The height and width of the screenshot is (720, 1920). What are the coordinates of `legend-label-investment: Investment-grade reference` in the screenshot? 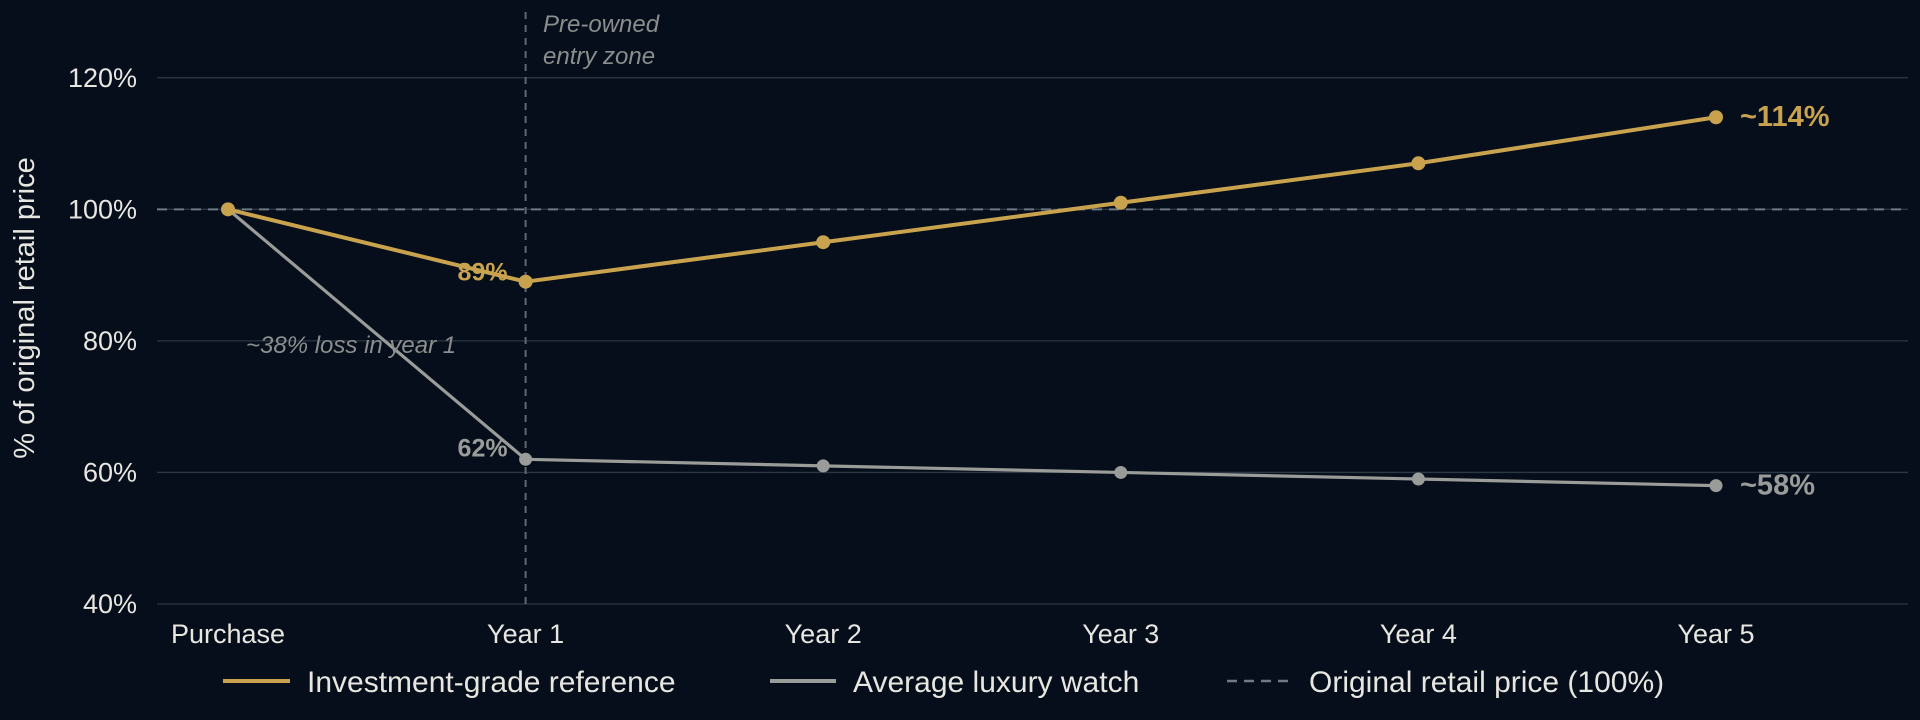 It's located at (491, 682).